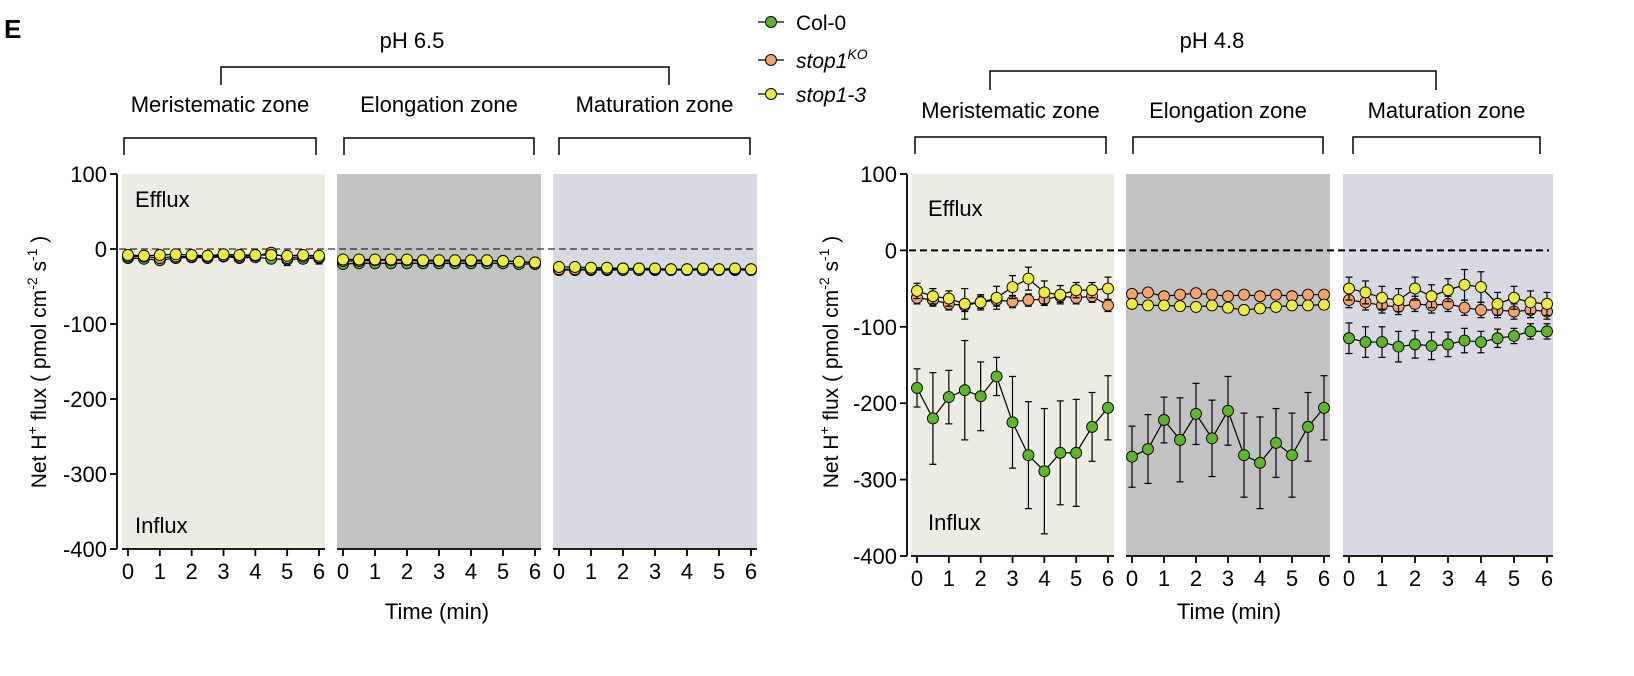 Image resolution: width=1634 pixels, height=676 pixels. Describe the element at coordinates (39, 242) in the screenshot. I see `y-axis-label-part: )` at that location.